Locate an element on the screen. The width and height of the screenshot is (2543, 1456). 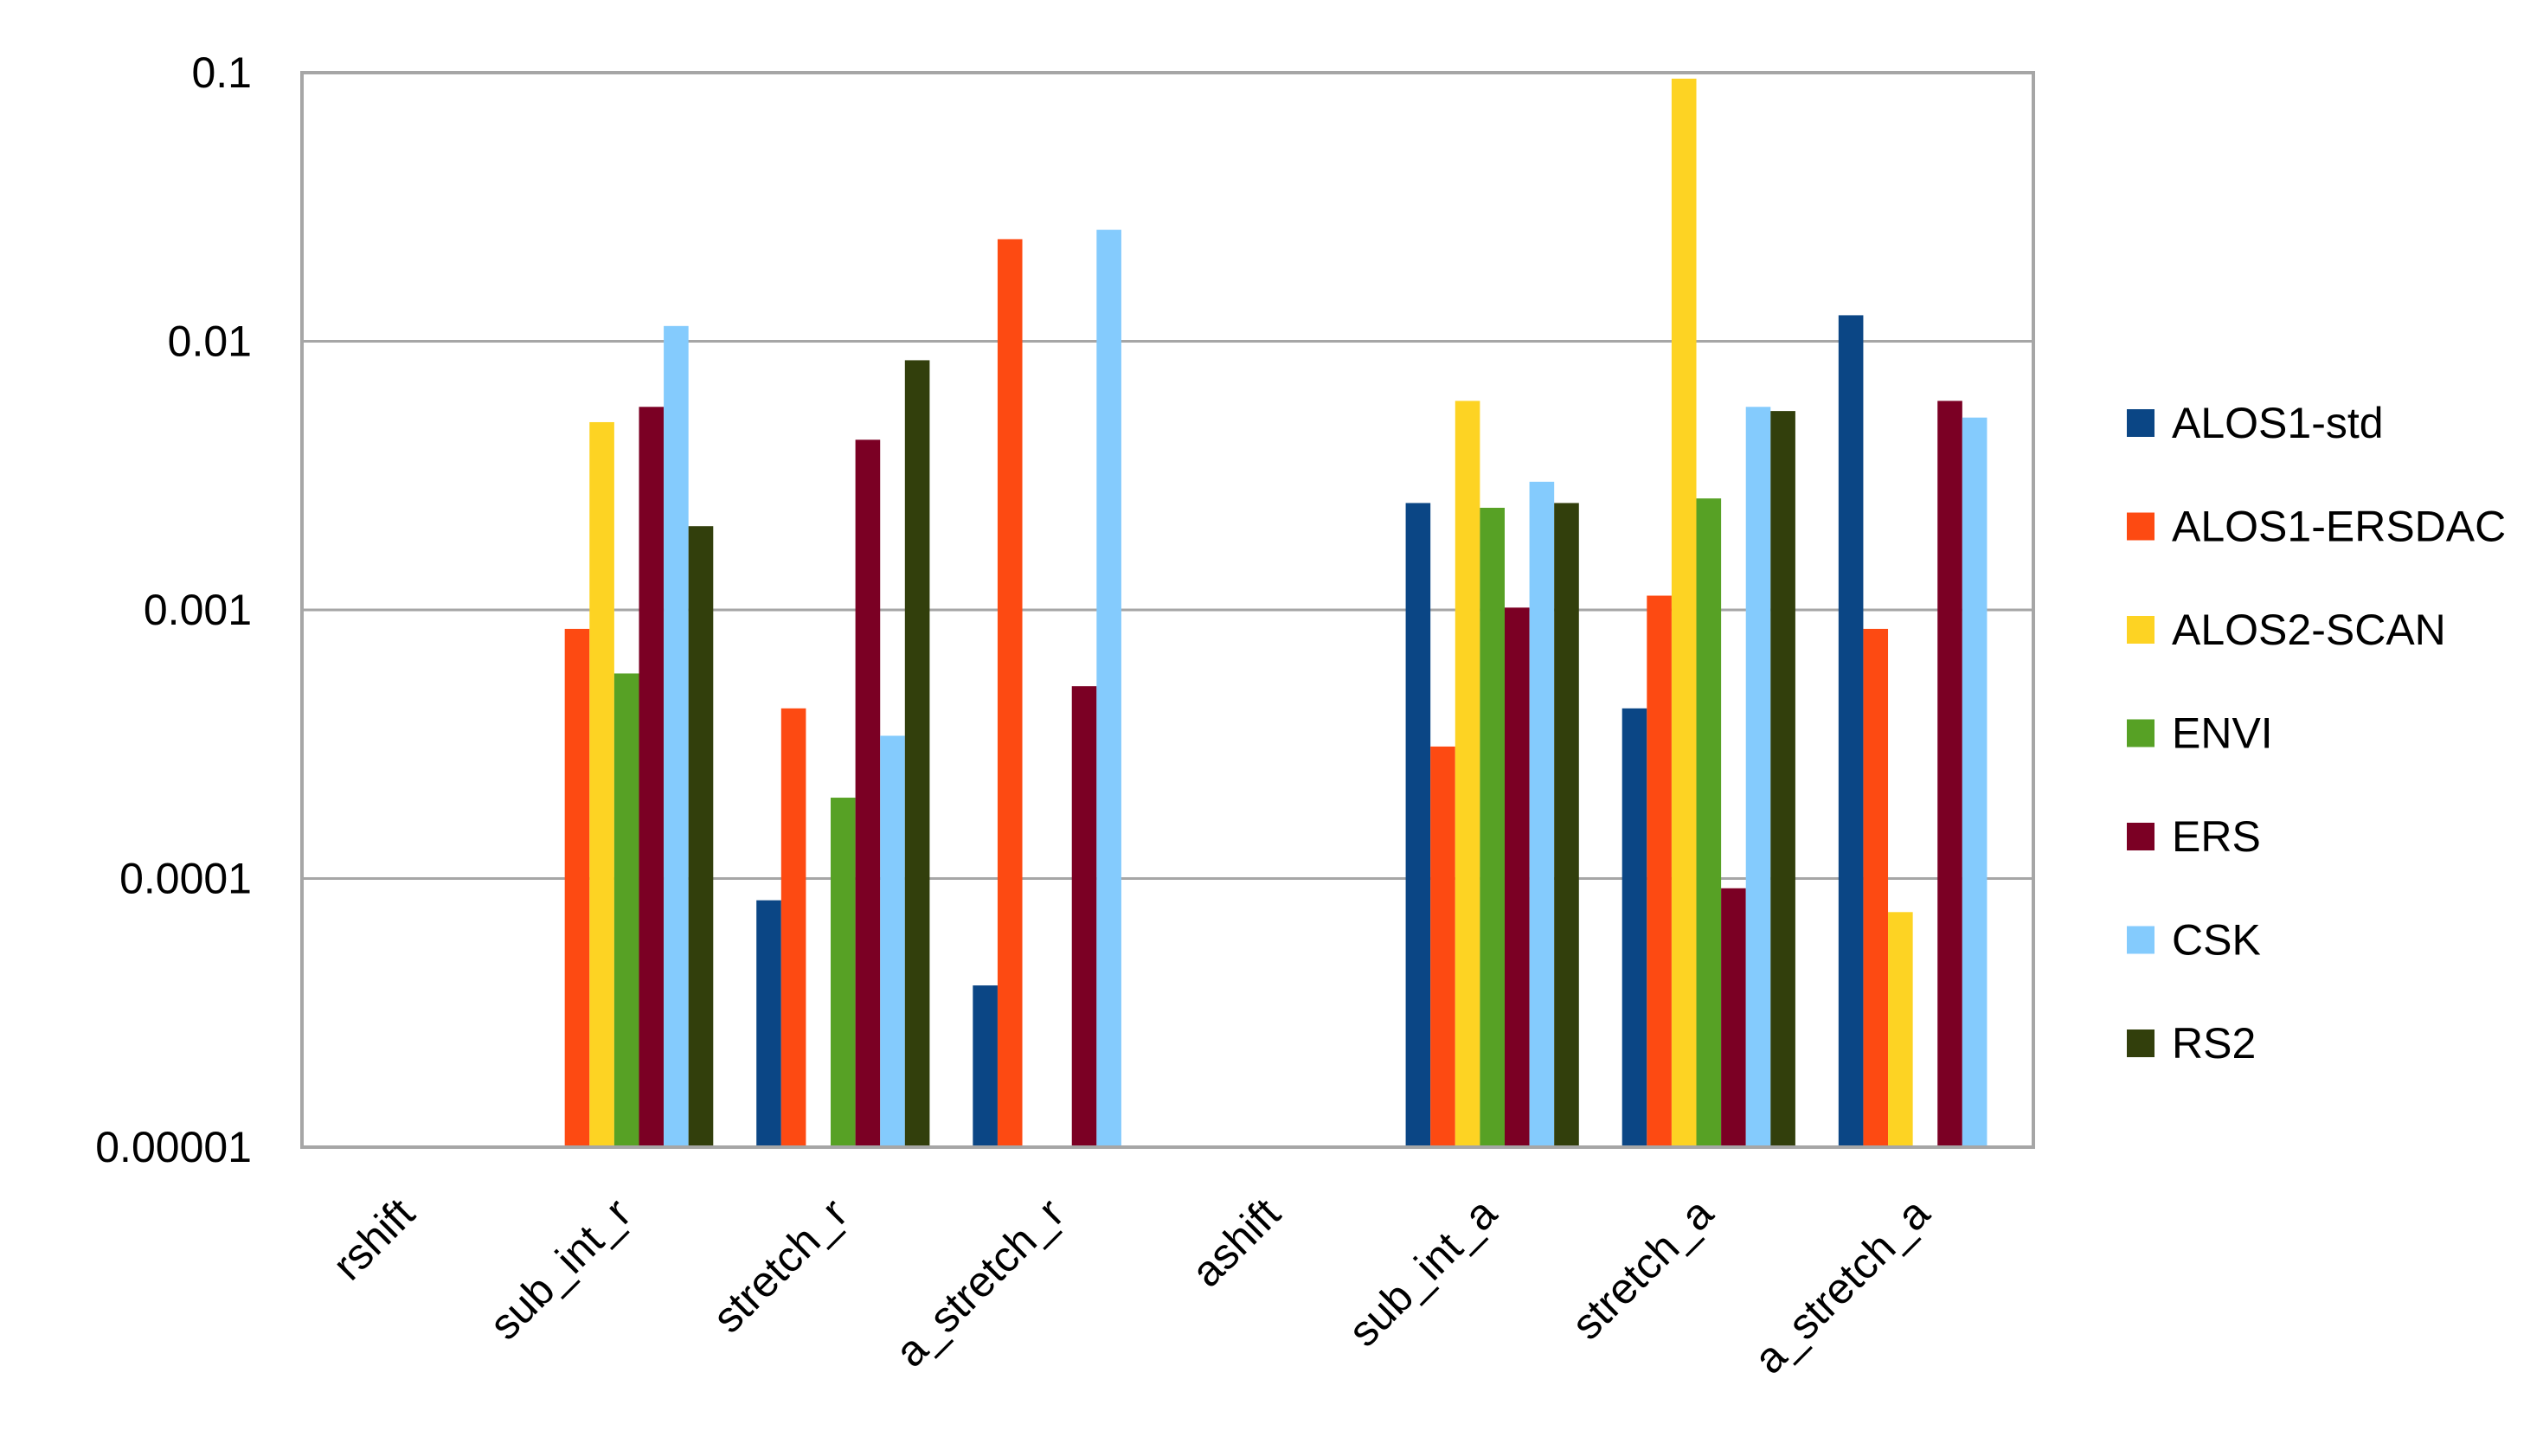
legend-label: ALOS1-ERSDAC is located at coordinates (2339, 527).